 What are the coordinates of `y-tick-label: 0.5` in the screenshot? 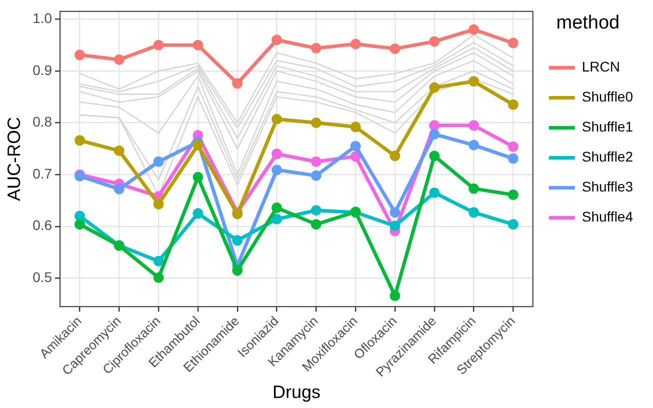 It's located at (42, 277).